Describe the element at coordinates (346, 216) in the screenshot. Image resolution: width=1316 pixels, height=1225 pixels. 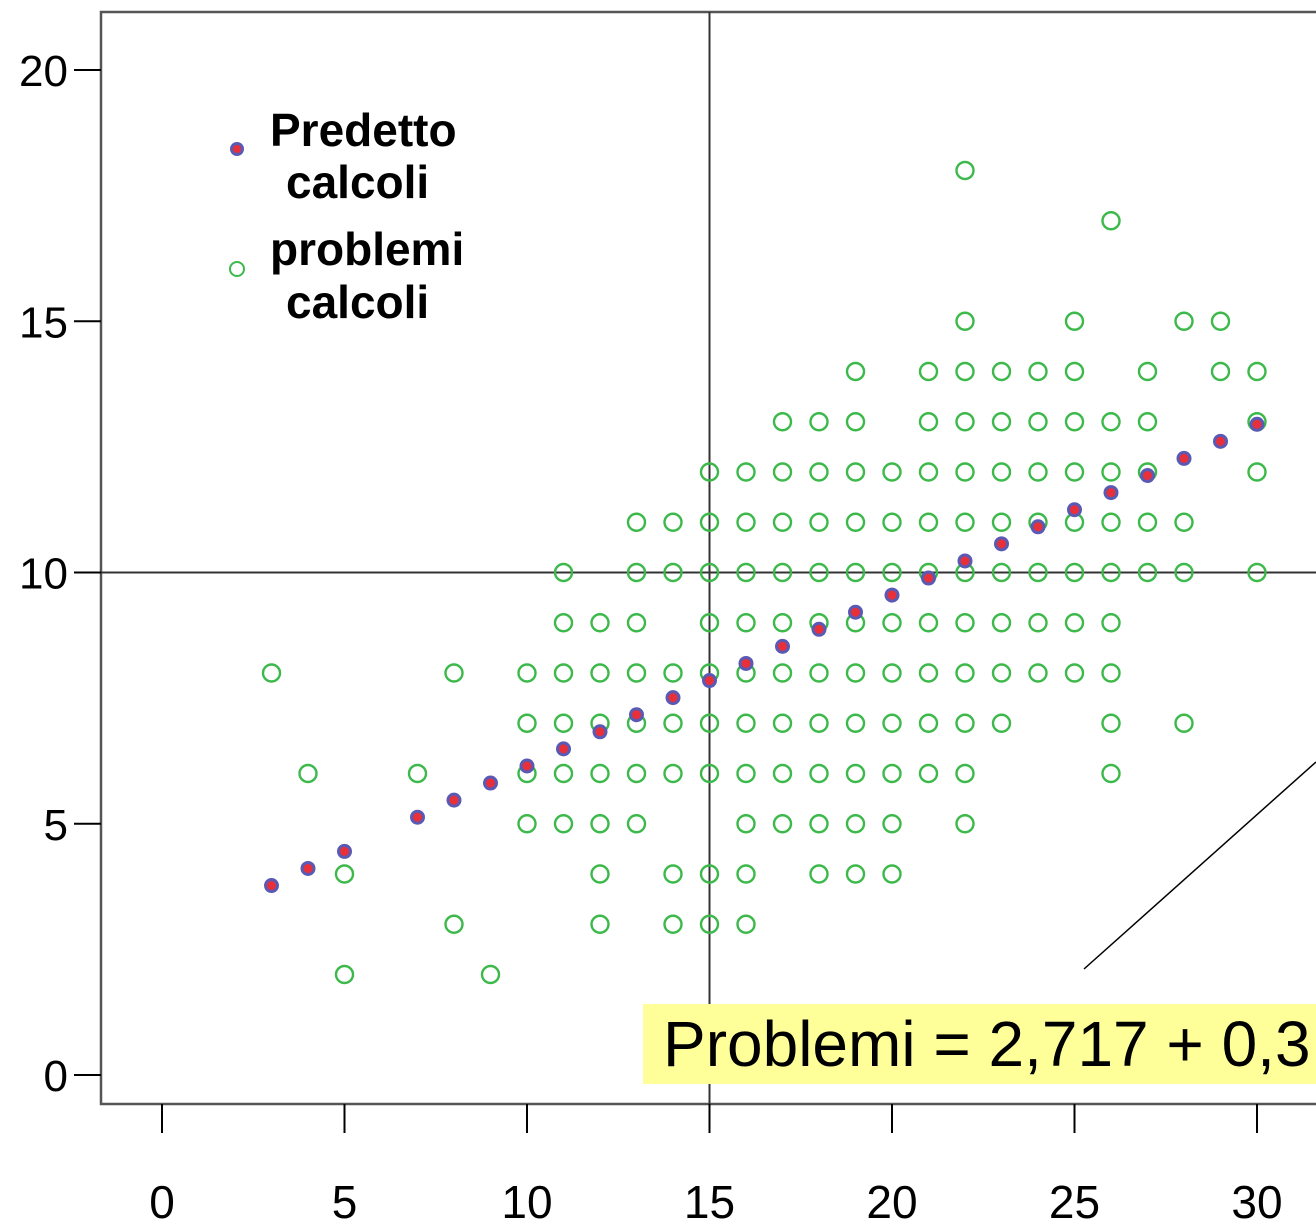
I see `legend: Predetto calcoli problemi calcoli` at that location.